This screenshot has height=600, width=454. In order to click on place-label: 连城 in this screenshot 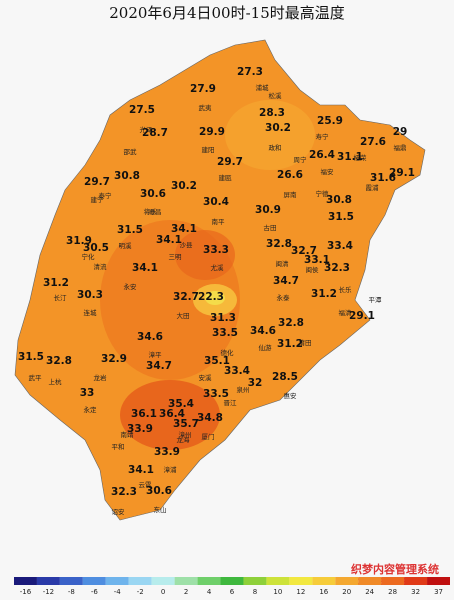, I will do `click(91, 312)`.